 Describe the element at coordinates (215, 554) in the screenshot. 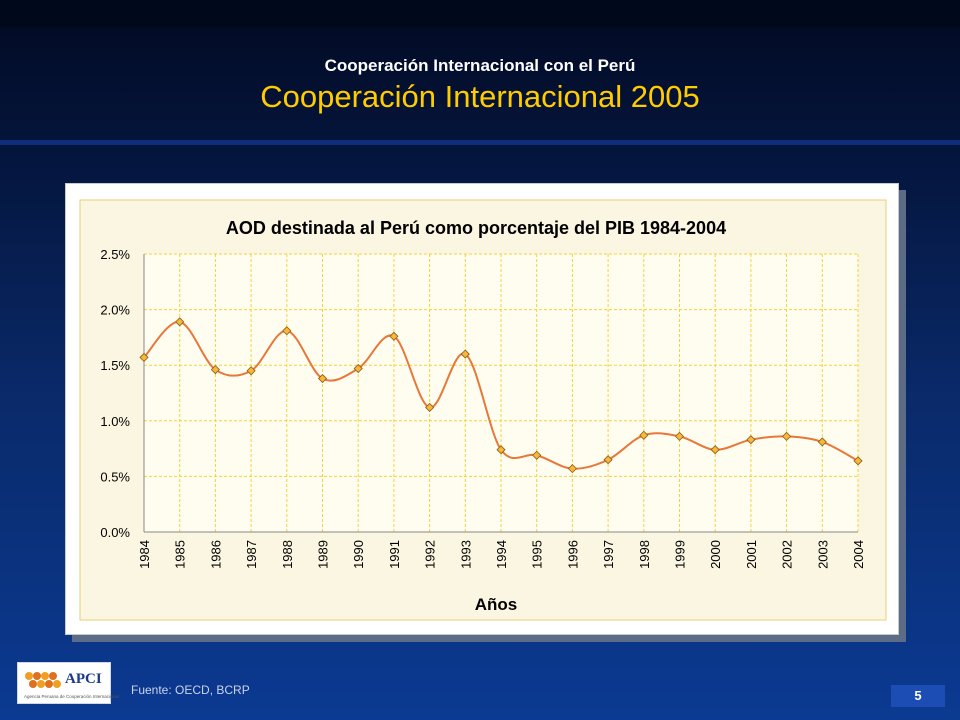

I see `x-tick-label: 1986` at that location.